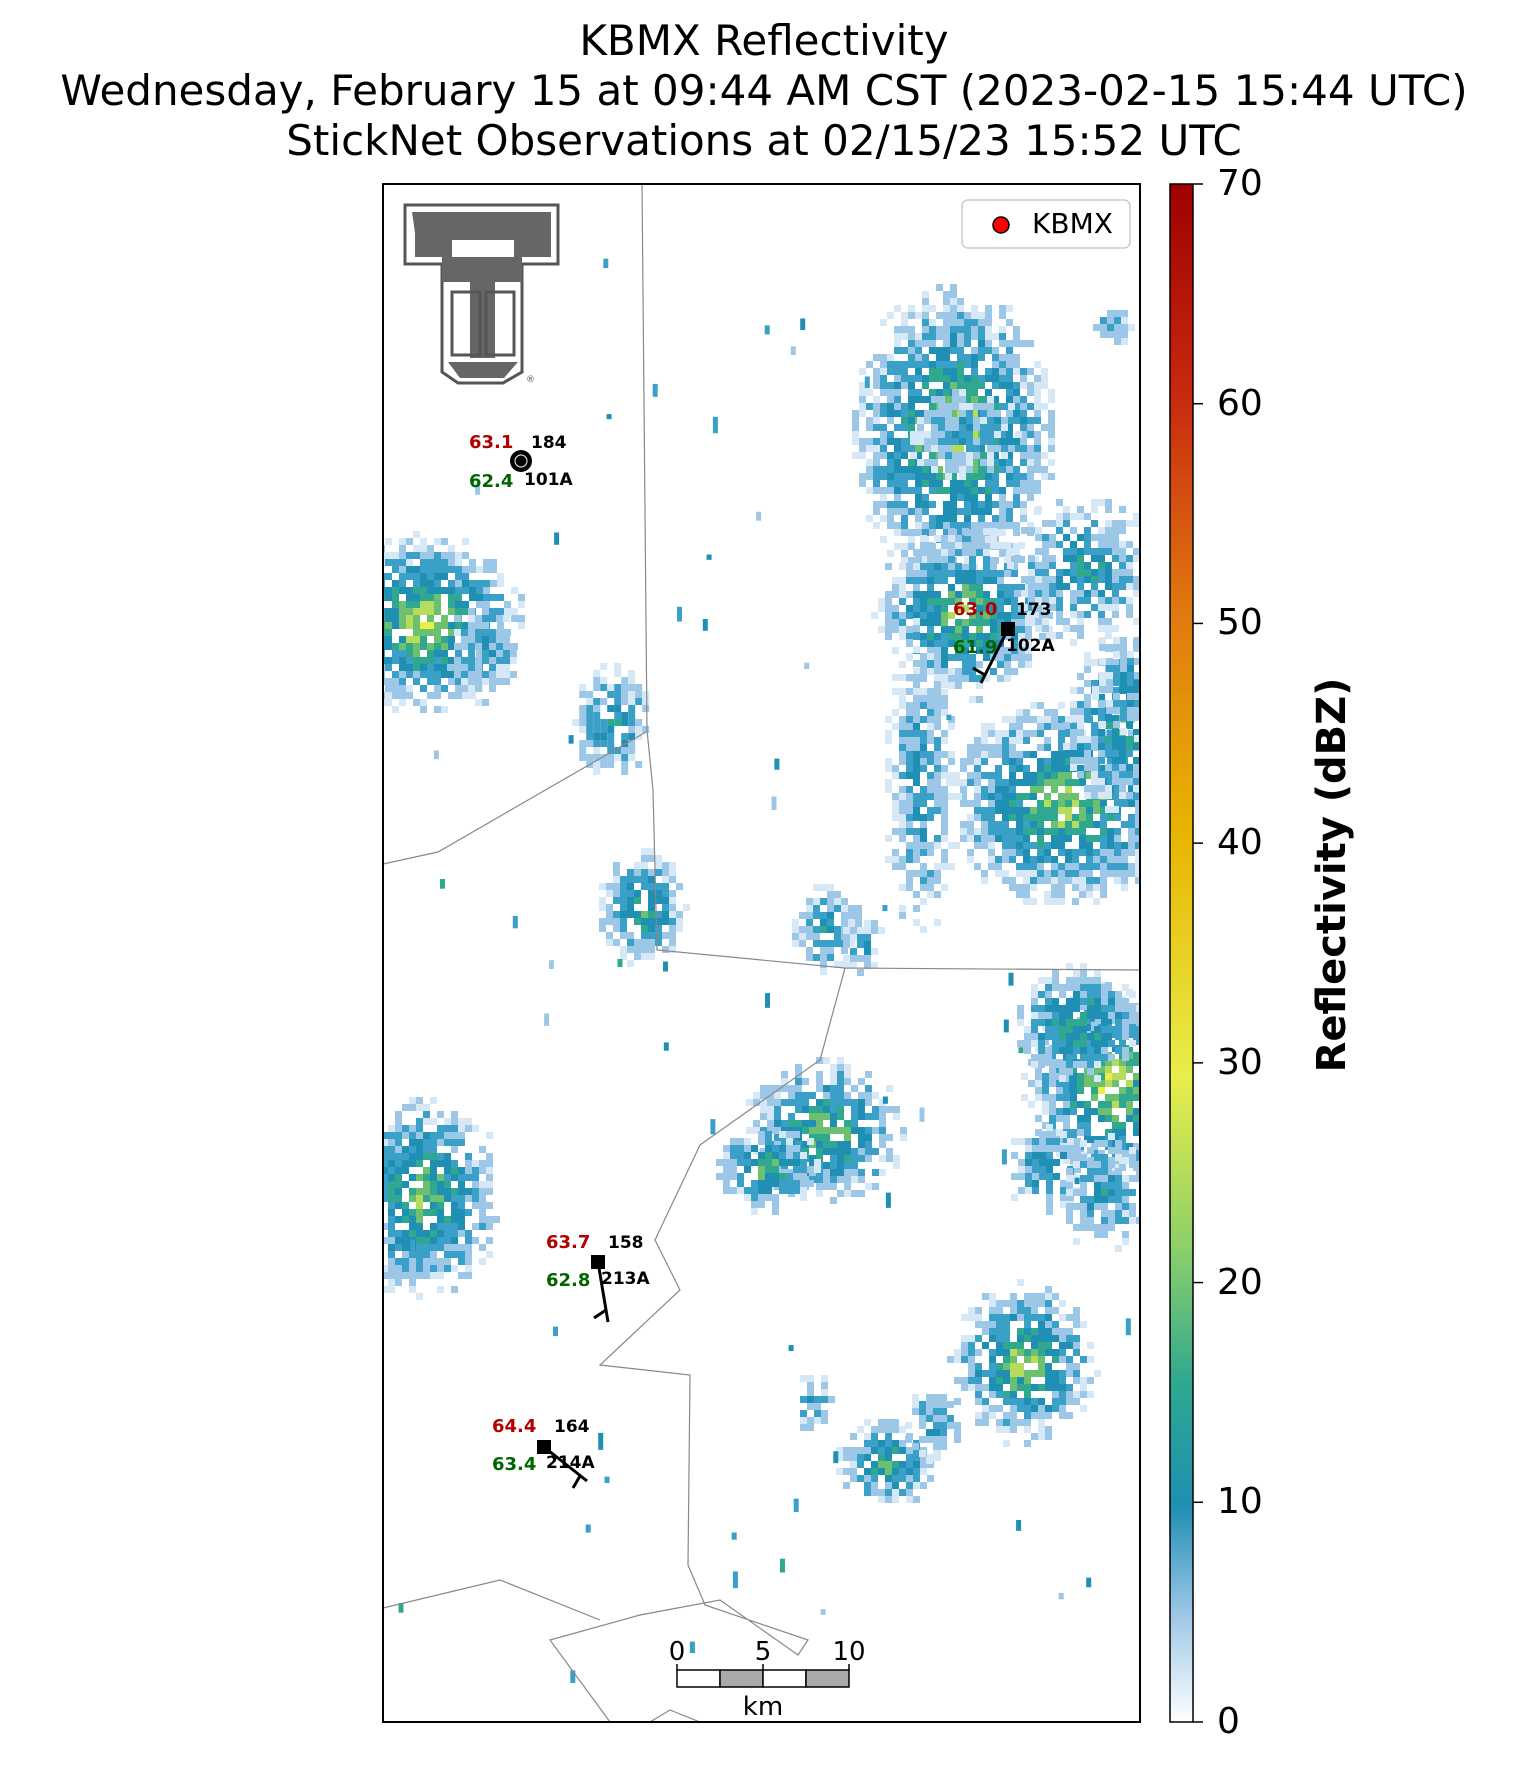 The image size is (1528, 1770). Describe the element at coordinates (514, 1464) in the screenshot. I see `station-dewpoint: 63.4` at that location.